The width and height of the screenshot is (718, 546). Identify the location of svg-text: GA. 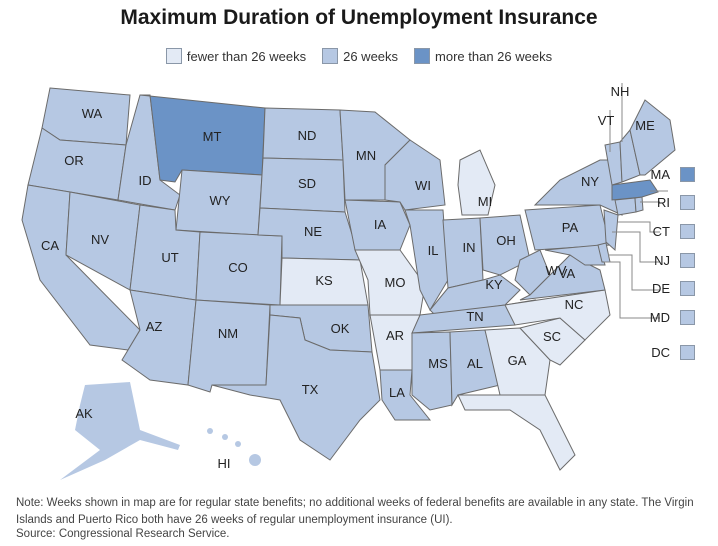
(517, 360).